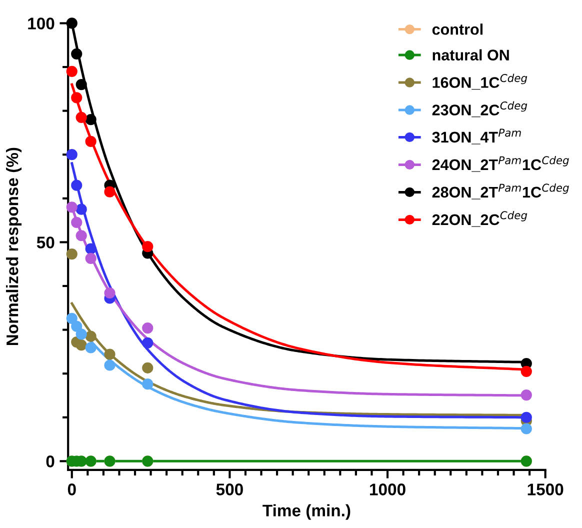  What do you see at coordinates (14, 247) in the screenshot?
I see `y-axis-title: Normalized response (%)` at bounding box center [14, 247].